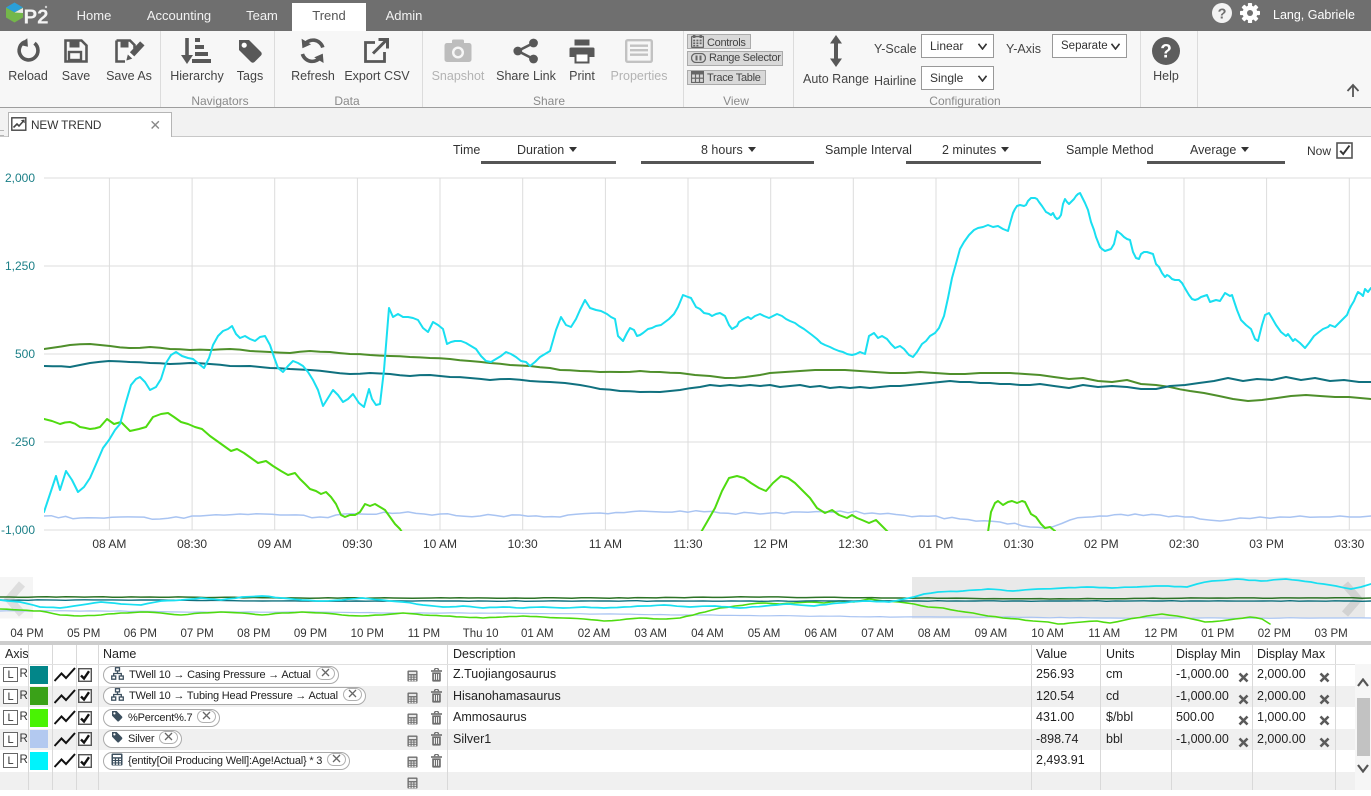  What do you see at coordinates (23, 442) in the screenshot?
I see `svg-text: -250` at bounding box center [23, 442].